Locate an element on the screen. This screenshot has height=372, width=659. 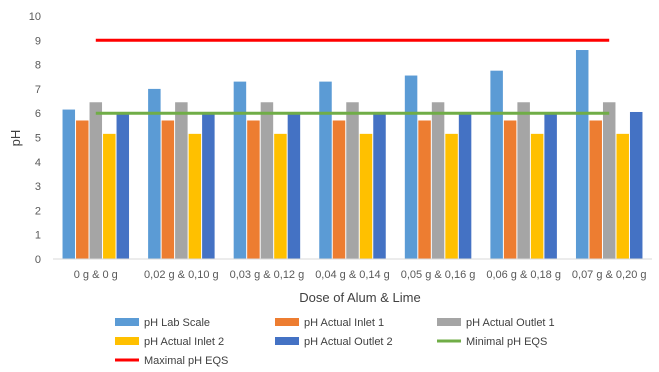
legend-swatch-ph-lab-scale is located at coordinates (127, 322).